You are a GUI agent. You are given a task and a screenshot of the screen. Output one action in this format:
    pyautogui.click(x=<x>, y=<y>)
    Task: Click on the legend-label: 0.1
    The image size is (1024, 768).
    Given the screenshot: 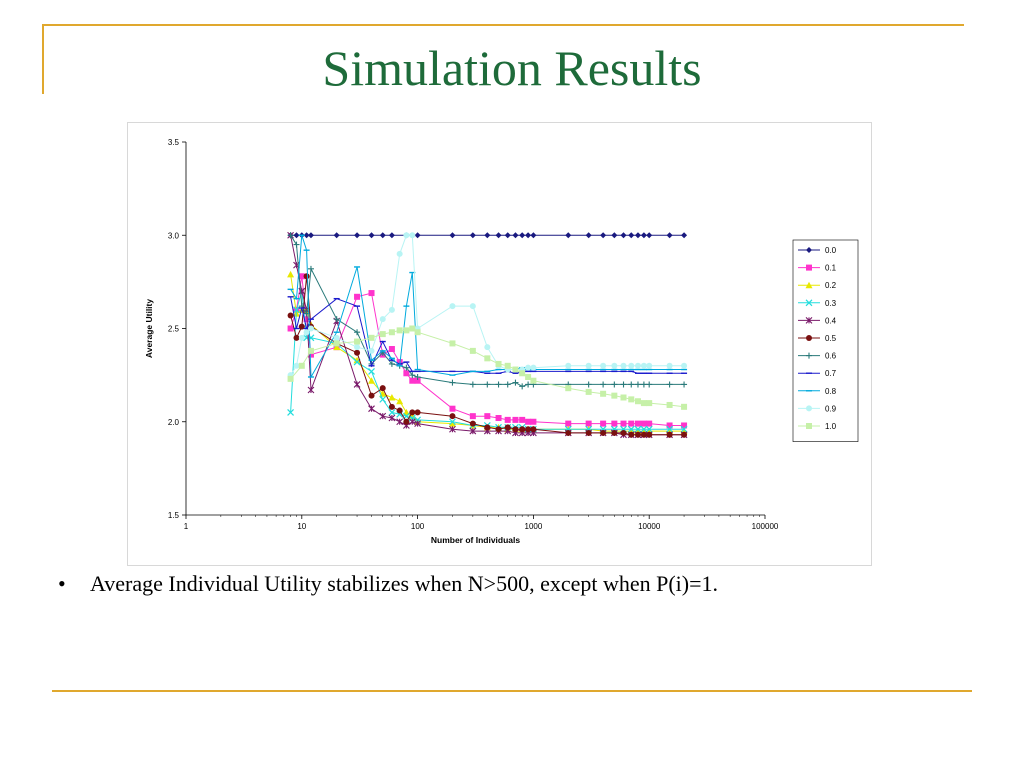 What is the action you would take?
    pyautogui.click(x=831, y=268)
    